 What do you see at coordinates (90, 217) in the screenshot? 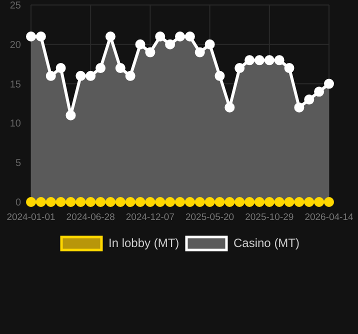
I see `x-tick-label: 2024-06-28` at bounding box center [90, 217].